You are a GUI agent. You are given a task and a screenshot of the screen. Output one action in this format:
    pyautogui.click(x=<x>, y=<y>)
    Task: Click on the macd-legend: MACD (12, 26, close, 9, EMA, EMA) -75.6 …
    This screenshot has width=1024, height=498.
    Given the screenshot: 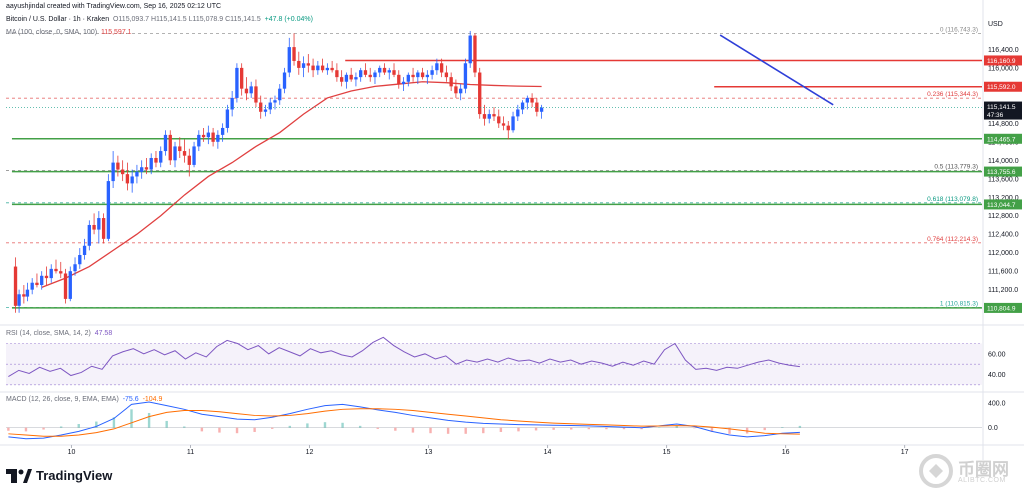 What is the action you would take?
    pyautogui.click(x=84, y=399)
    